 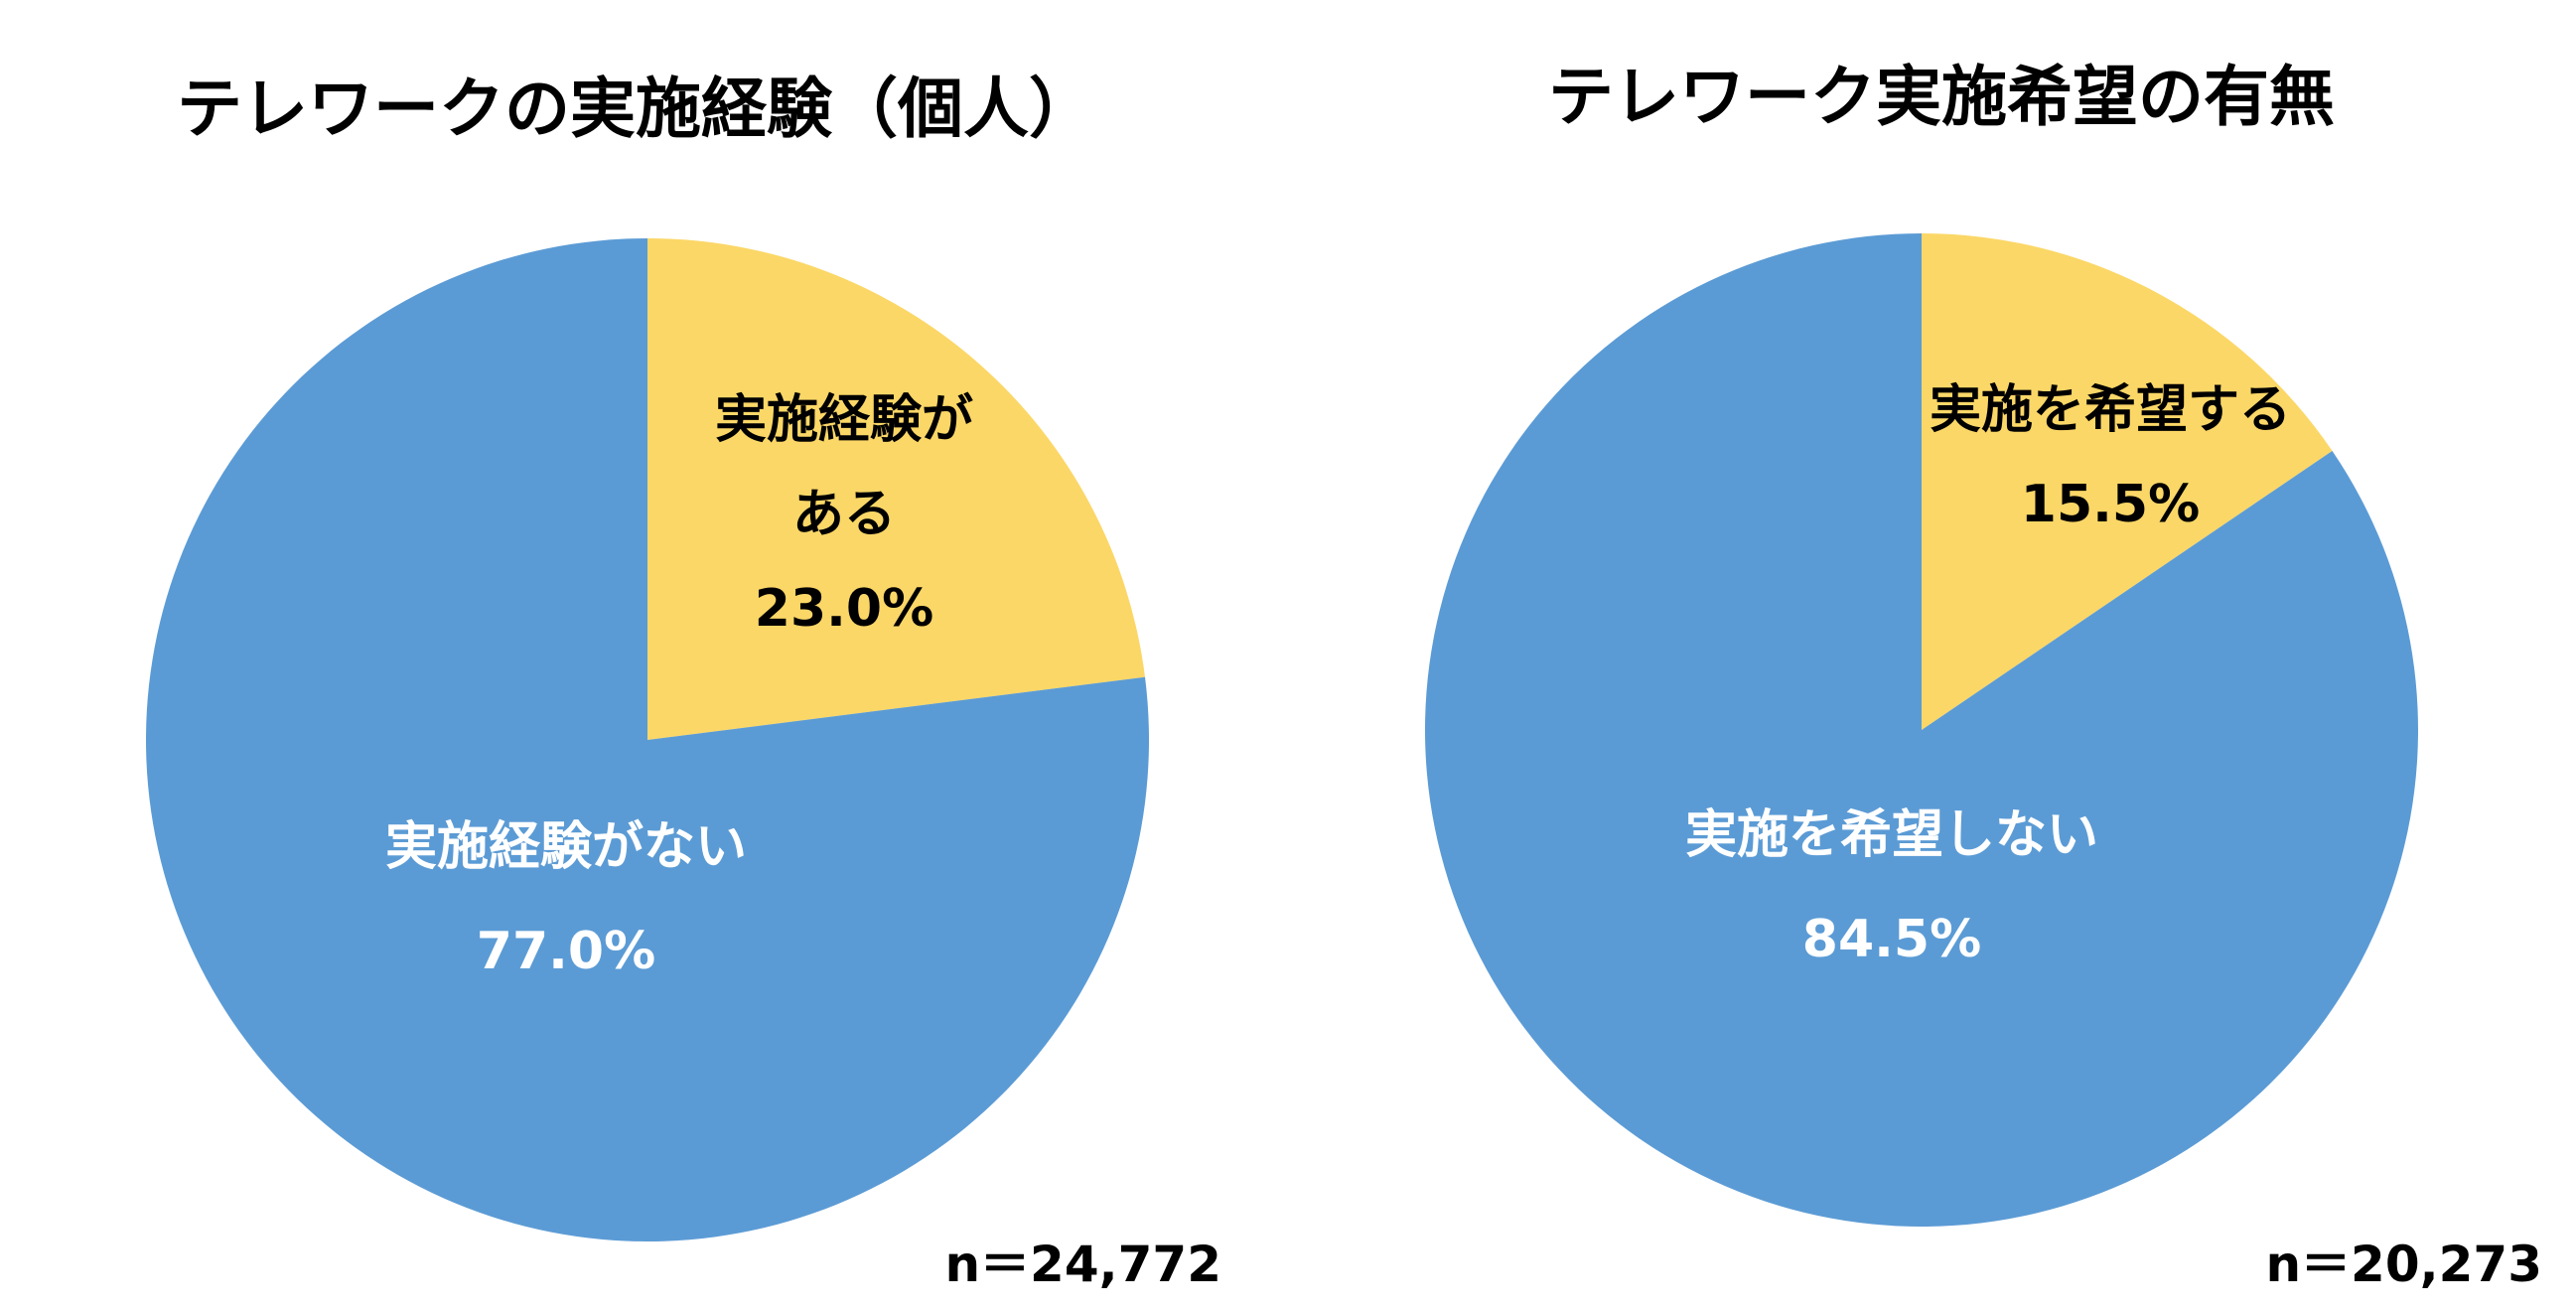 What do you see at coordinates (1082, 1264) in the screenshot?
I see `sample-size-experience: n＝24,772` at bounding box center [1082, 1264].